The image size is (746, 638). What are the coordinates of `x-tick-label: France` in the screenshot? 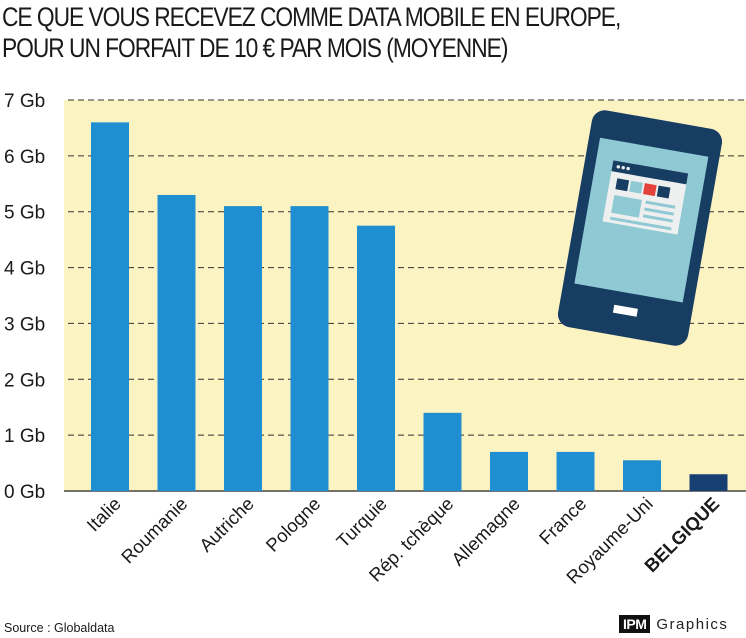 It's located at (563, 521).